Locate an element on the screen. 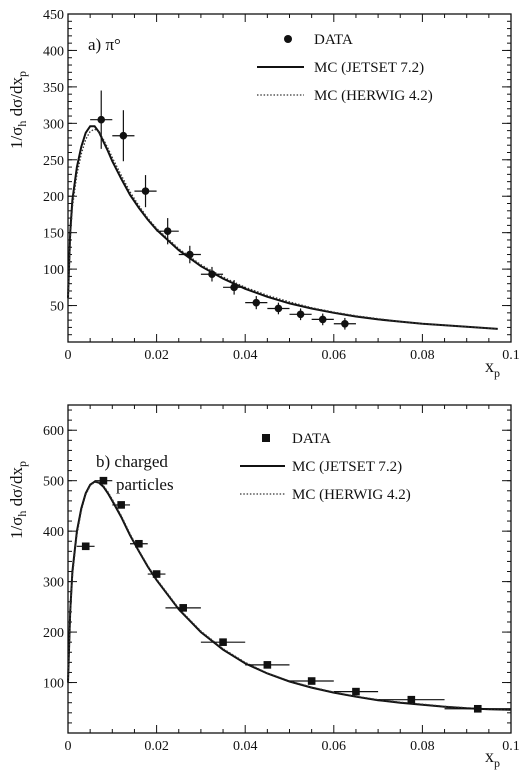 This screenshot has width=519, height=775. legend-a-data-marker is located at coordinates (288, 39).